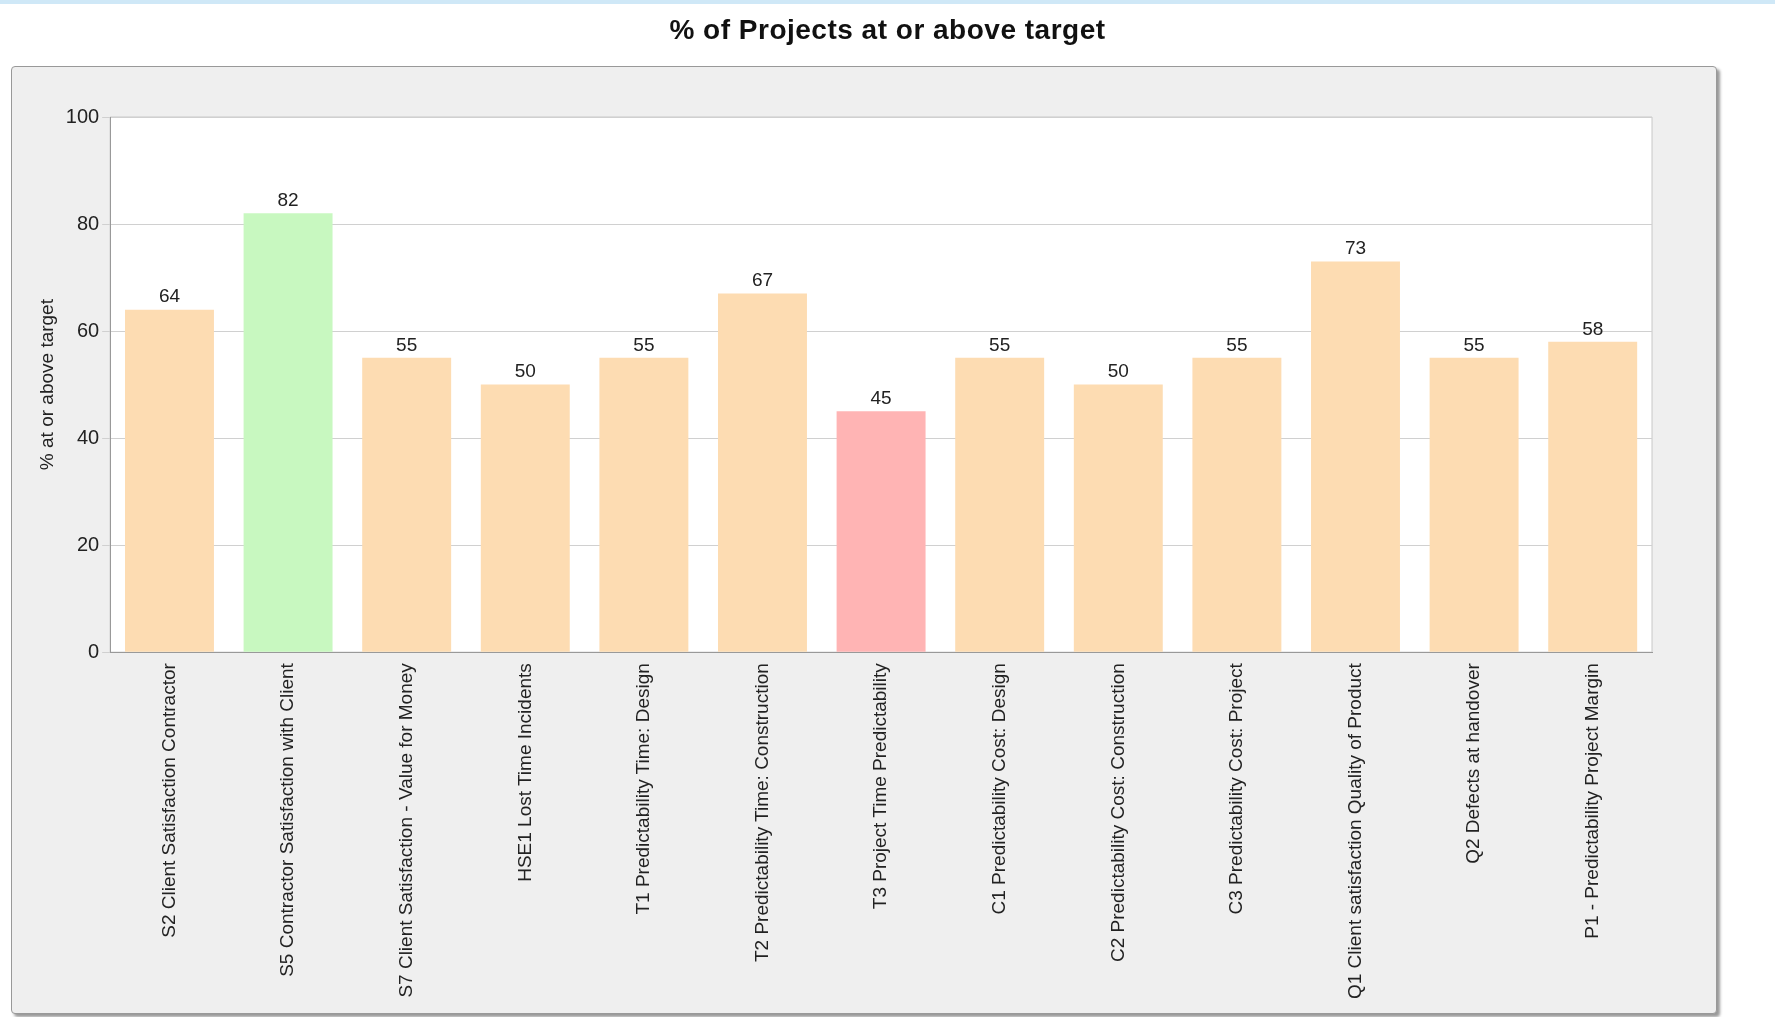 This screenshot has width=1775, height=1017. Describe the element at coordinates (88, 329) in the screenshot. I see `y-tick-label: 60` at that location.